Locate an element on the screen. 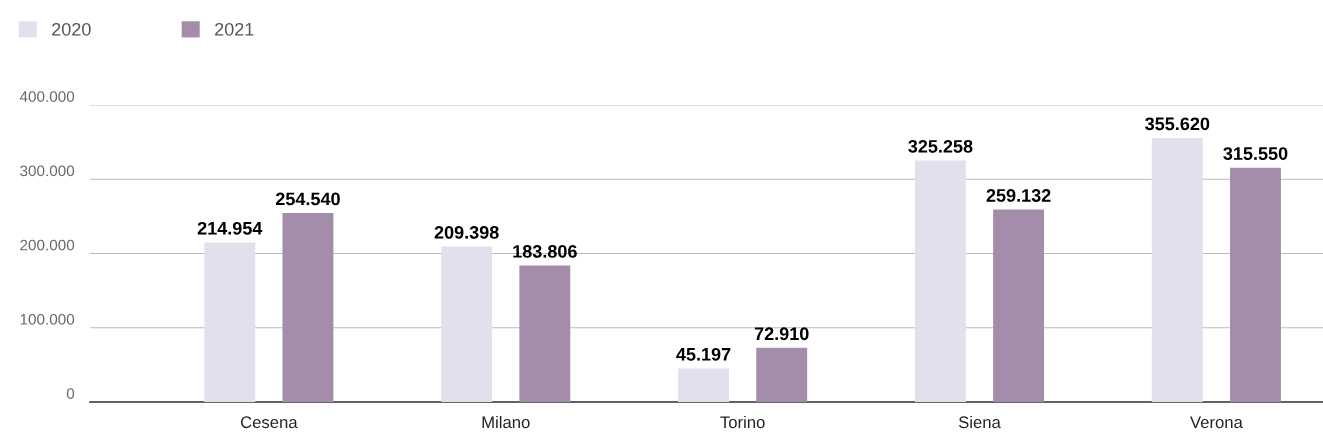  y-tick-label: 200.000 is located at coordinates (47, 245).